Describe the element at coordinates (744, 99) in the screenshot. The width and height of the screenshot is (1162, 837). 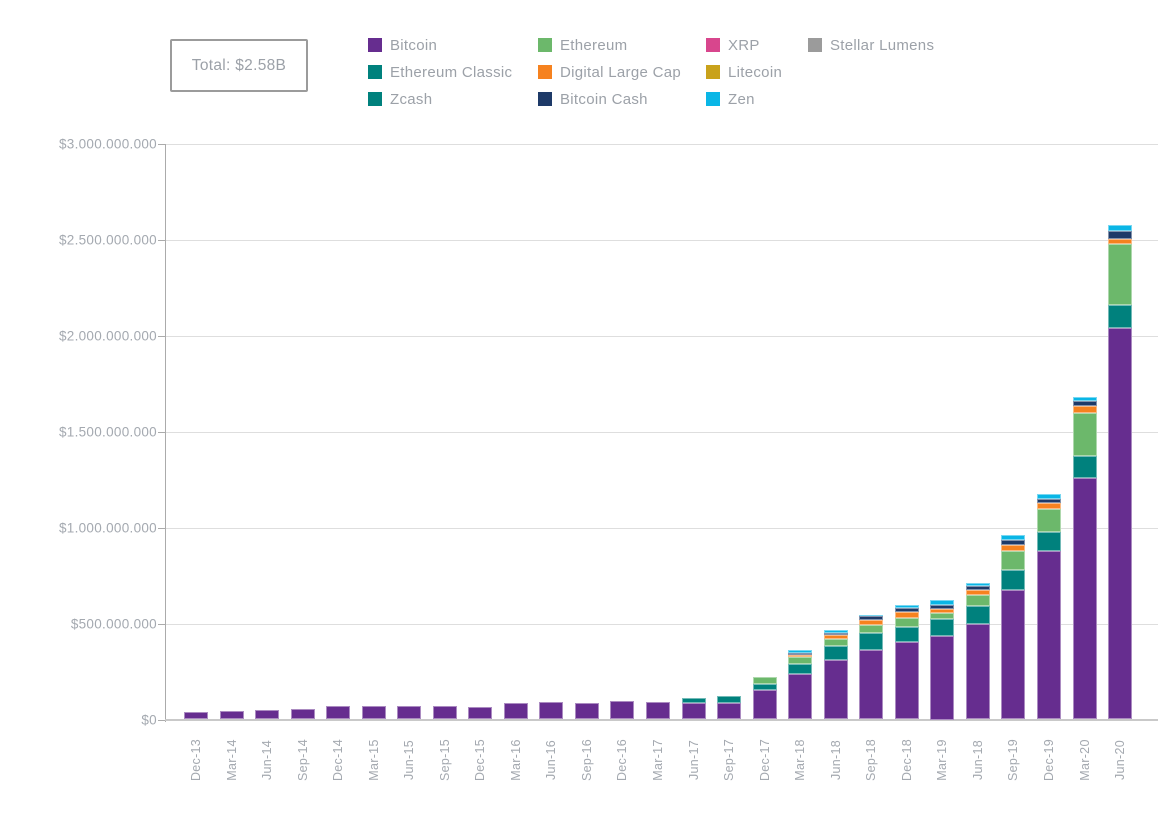
I see `legend-item-zen: Zen` at that location.